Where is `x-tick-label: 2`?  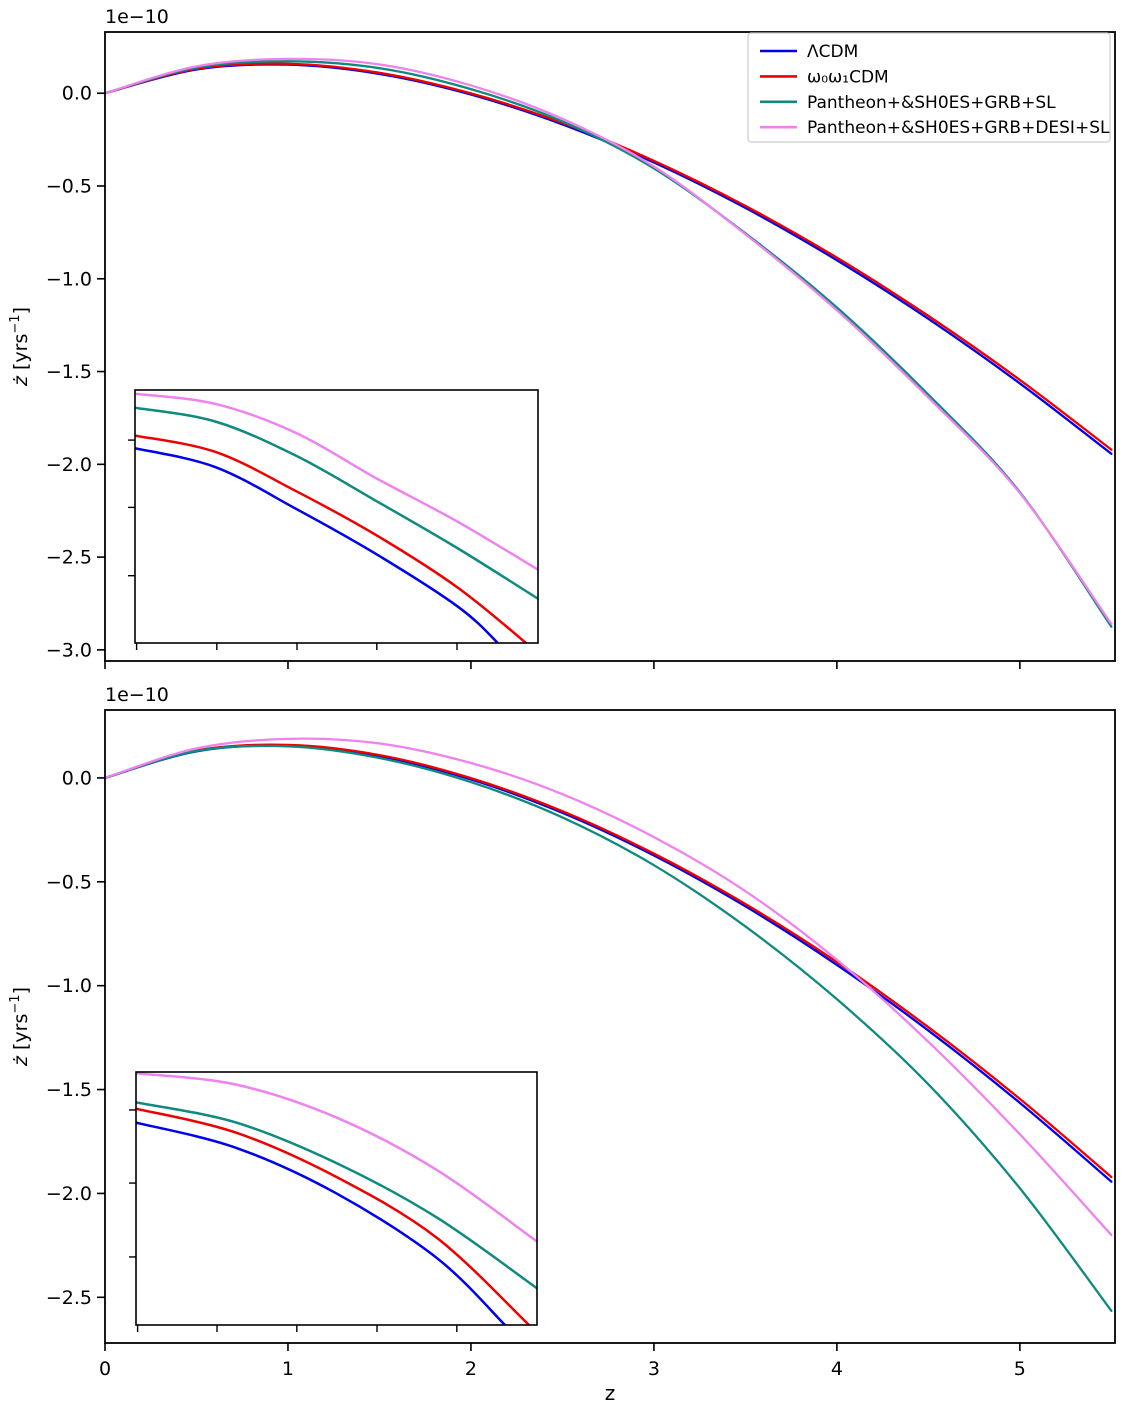 x-tick-label: 2 is located at coordinates (471, 1369).